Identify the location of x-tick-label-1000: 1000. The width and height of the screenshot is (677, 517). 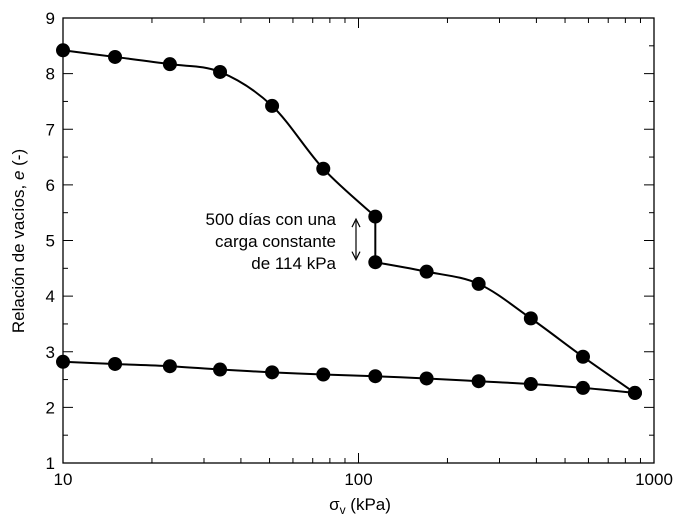
(654, 479).